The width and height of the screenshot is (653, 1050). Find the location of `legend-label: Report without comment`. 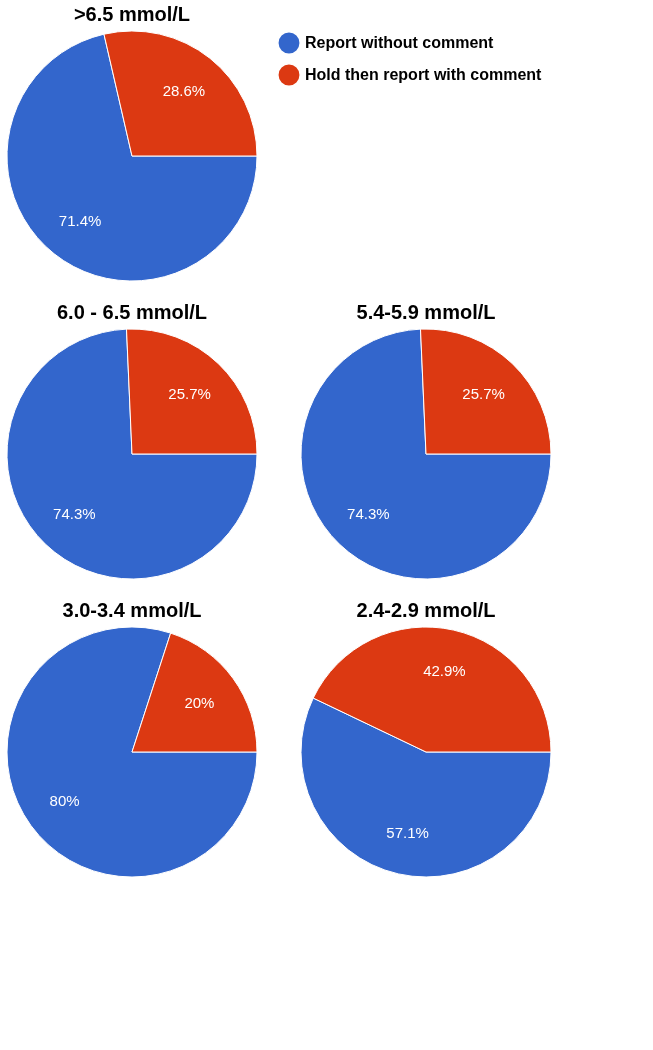

legend-label: Report without comment is located at coordinates (400, 42).